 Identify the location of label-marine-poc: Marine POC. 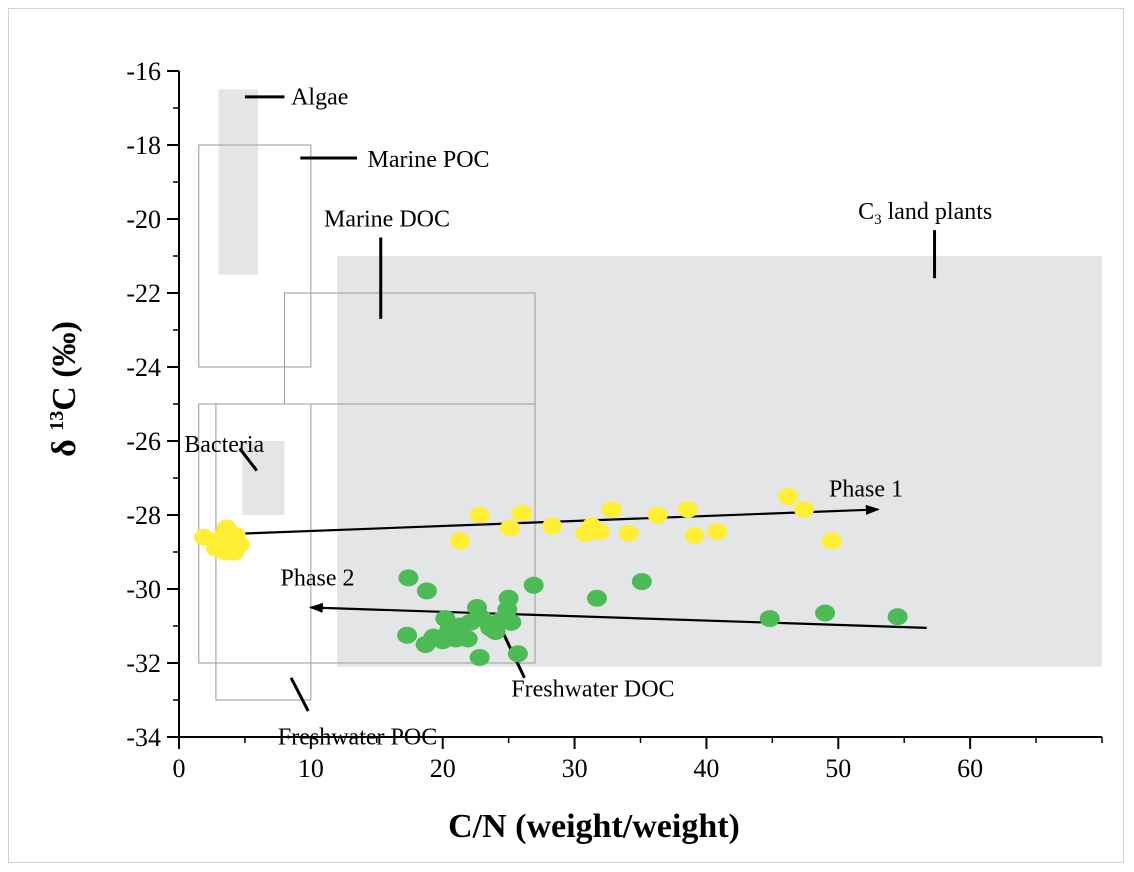
(429, 160).